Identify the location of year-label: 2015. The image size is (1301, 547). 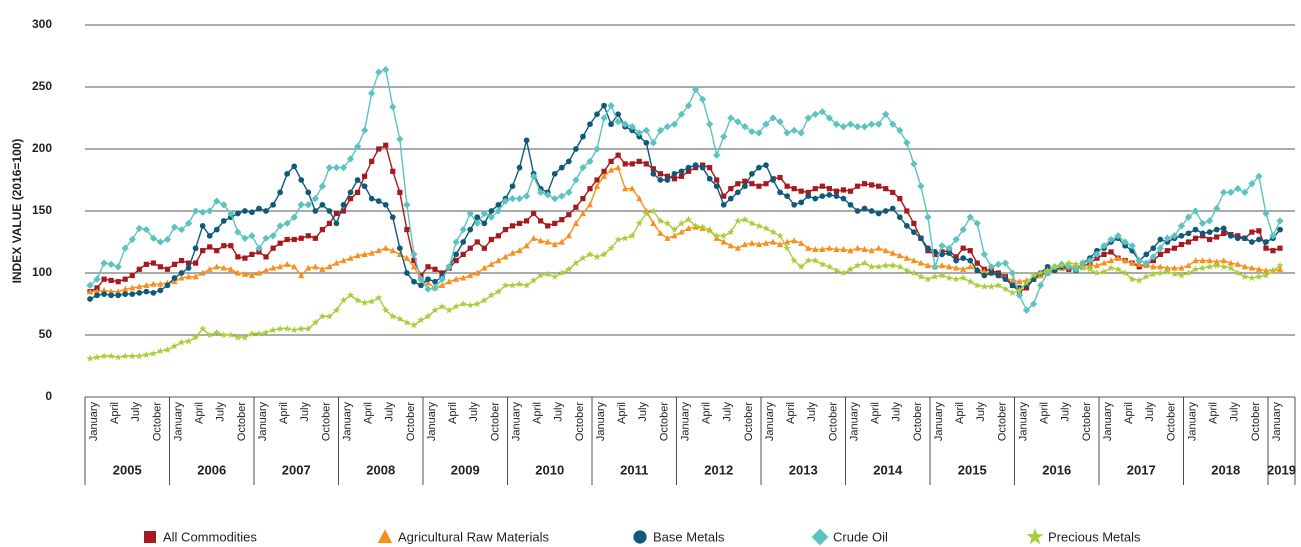
(972, 469).